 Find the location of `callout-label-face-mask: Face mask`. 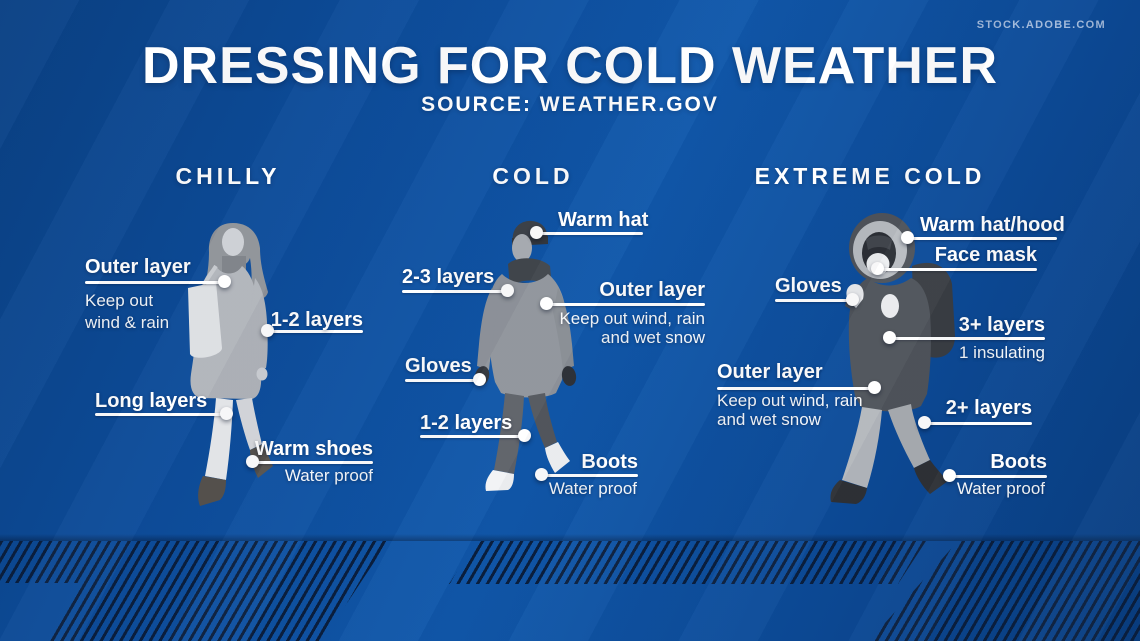

callout-label-face-mask: Face mask is located at coordinates (985, 255).